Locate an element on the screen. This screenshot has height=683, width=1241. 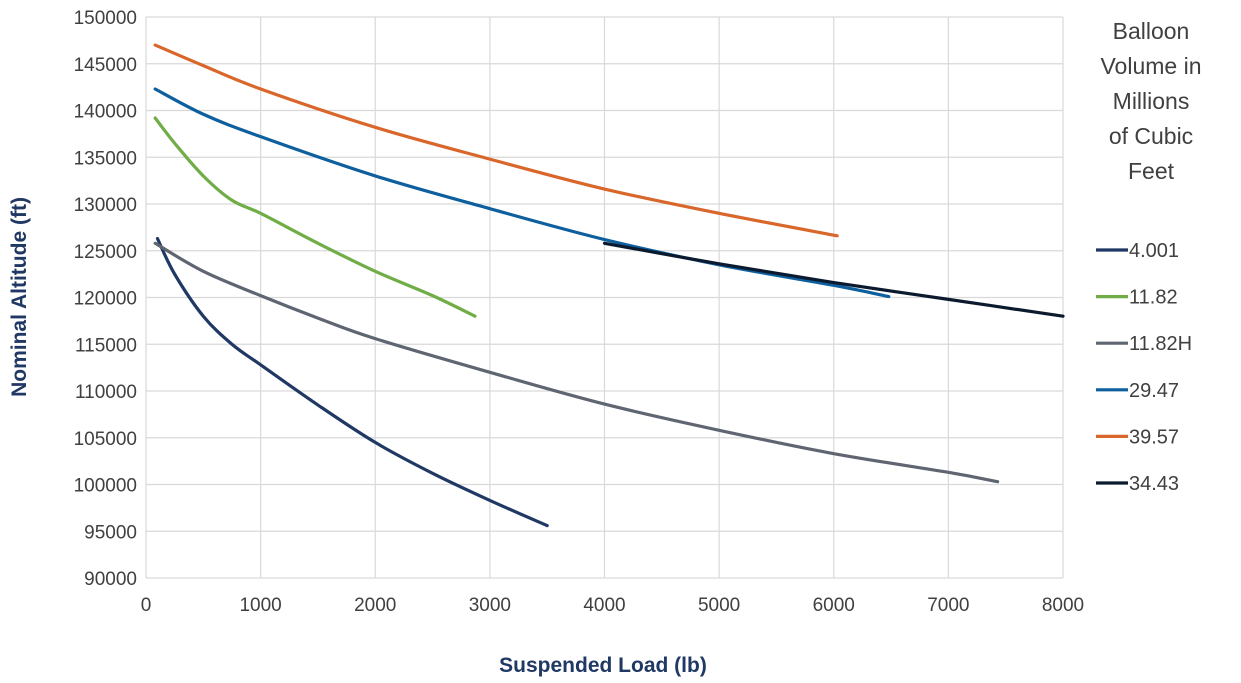
legend-item: 11.82 is located at coordinates (1137, 298).